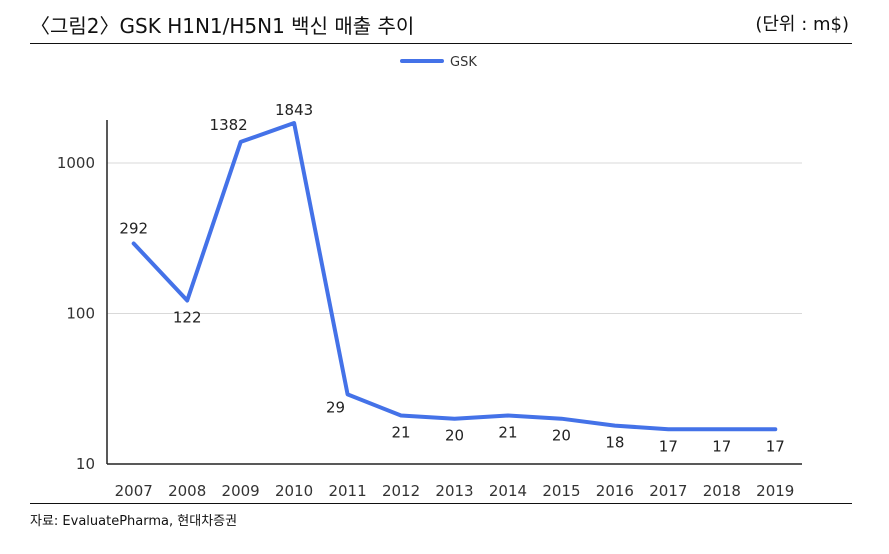 This screenshot has height=554, width=889. I want to click on unit-label: (단위 : m$), so click(802, 24).